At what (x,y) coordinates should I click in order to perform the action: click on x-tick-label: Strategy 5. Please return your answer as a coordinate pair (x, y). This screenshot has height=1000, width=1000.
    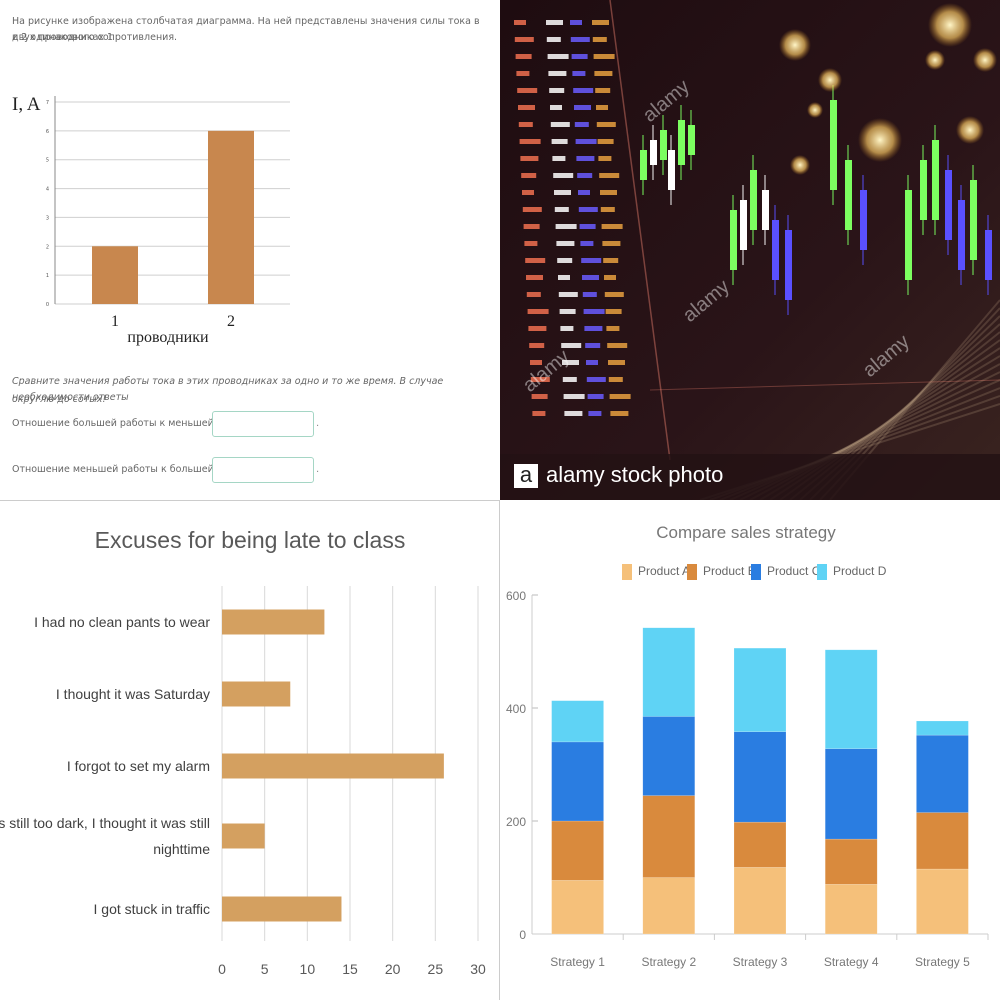
    Looking at the image, I should click on (942, 962).